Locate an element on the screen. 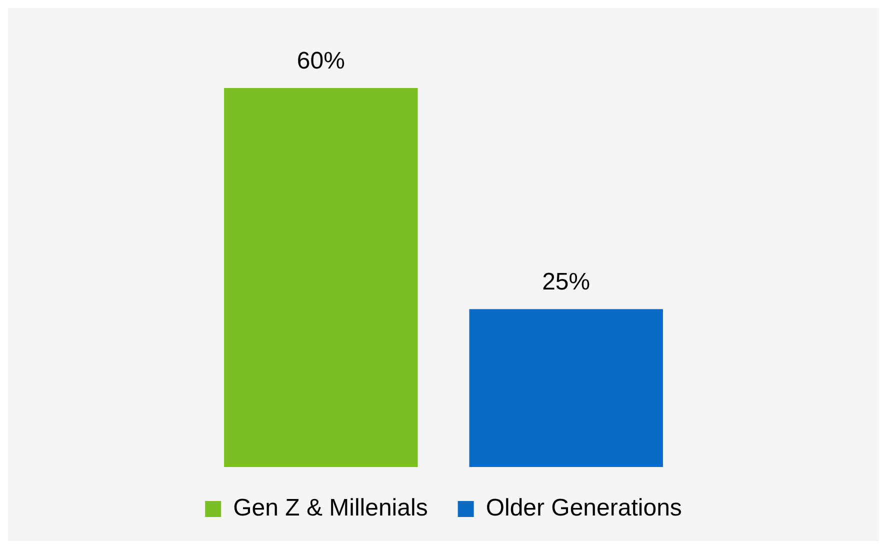  data-label: 25% is located at coordinates (566, 282).